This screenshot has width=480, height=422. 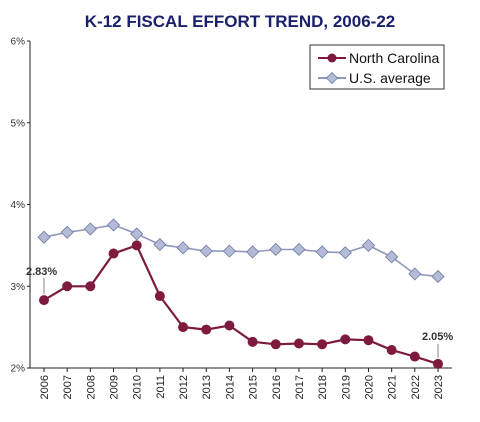 What do you see at coordinates (346, 387) in the screenshot?
I see `x-tick-label: 2019` at bounding box center [346, 387].